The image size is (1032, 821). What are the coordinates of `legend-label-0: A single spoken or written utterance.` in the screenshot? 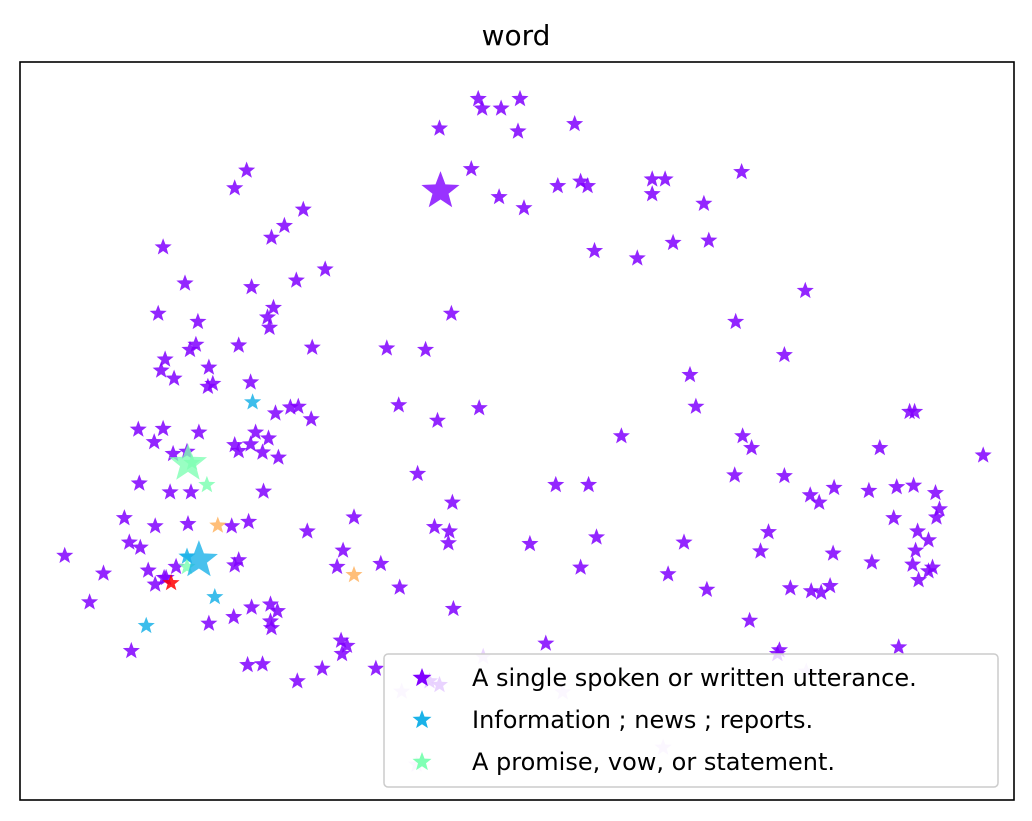 It's located at (694, 678).